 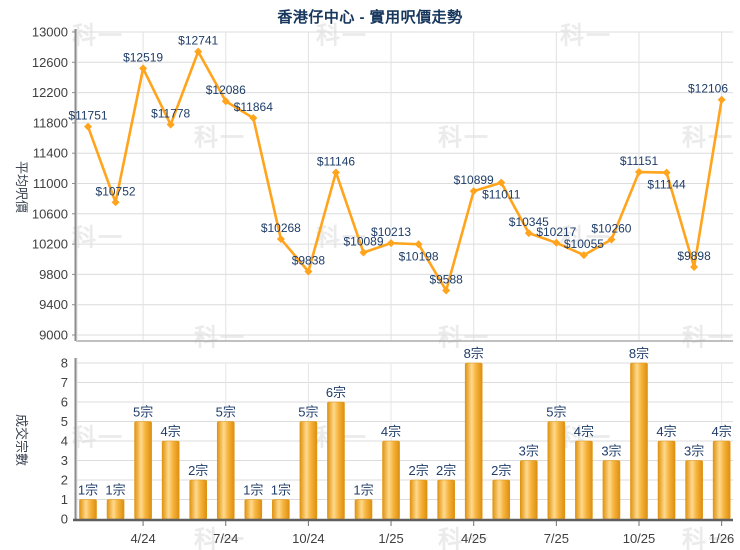 What do you see at coordinates (53, 274) in the screenshot?
I see `y-tick-label: 9800` at bounding box center [53, 274].